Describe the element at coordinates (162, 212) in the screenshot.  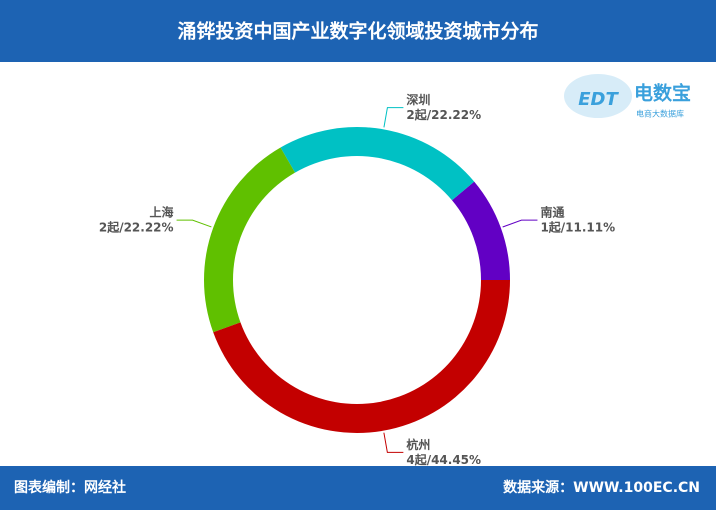
I see `slice-name: 上海` at that location.